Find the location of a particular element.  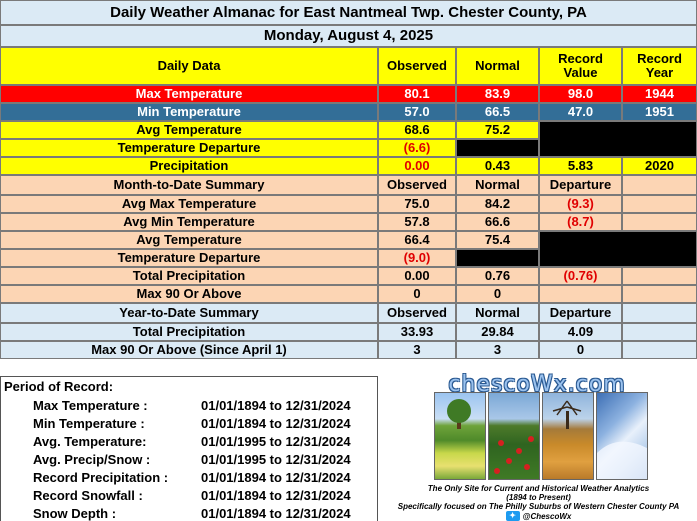

ytd-observed-cell: 33.93 is located at coordinates (417, 332).